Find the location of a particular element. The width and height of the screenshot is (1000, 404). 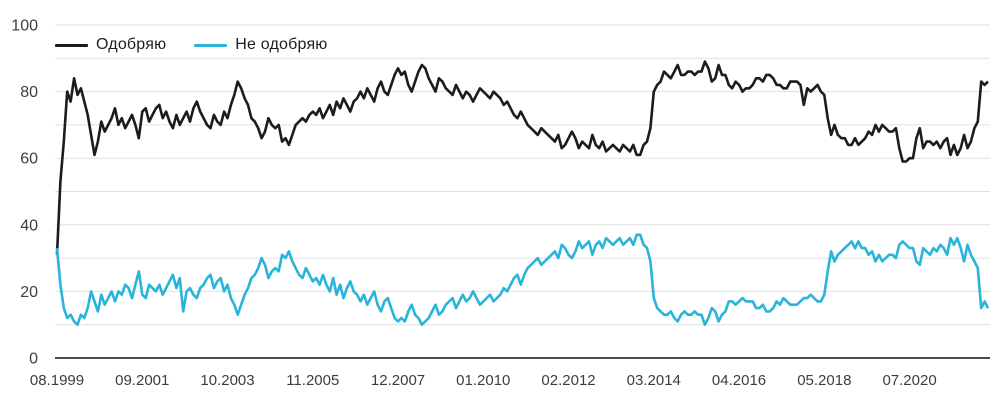

legend: Одобряю Не одобряю is located at coordinates (191, 45).